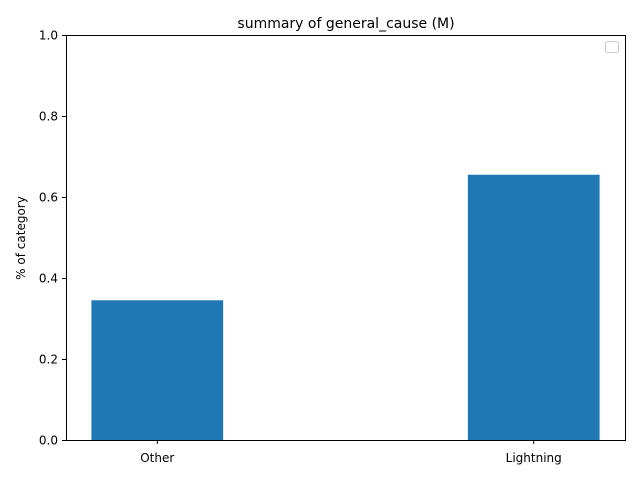  I want to click on x-tick-label: Other, so click(157, 458).